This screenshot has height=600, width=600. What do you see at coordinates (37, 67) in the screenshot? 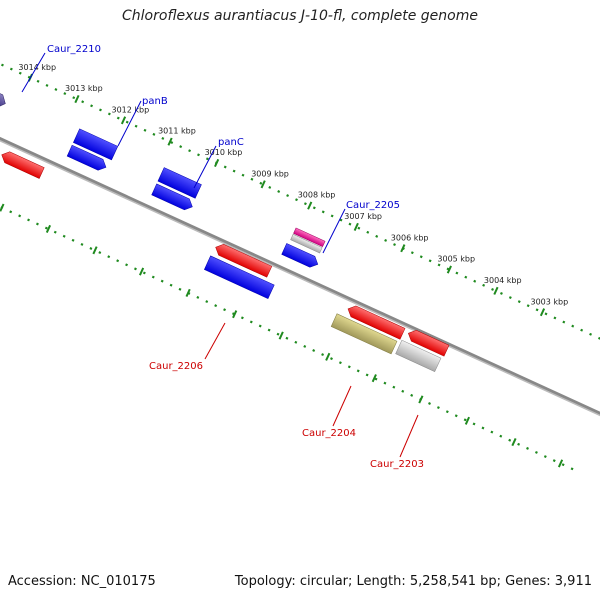
I see `tick-label: 3014 kbp` at bounding box center [37, 67].